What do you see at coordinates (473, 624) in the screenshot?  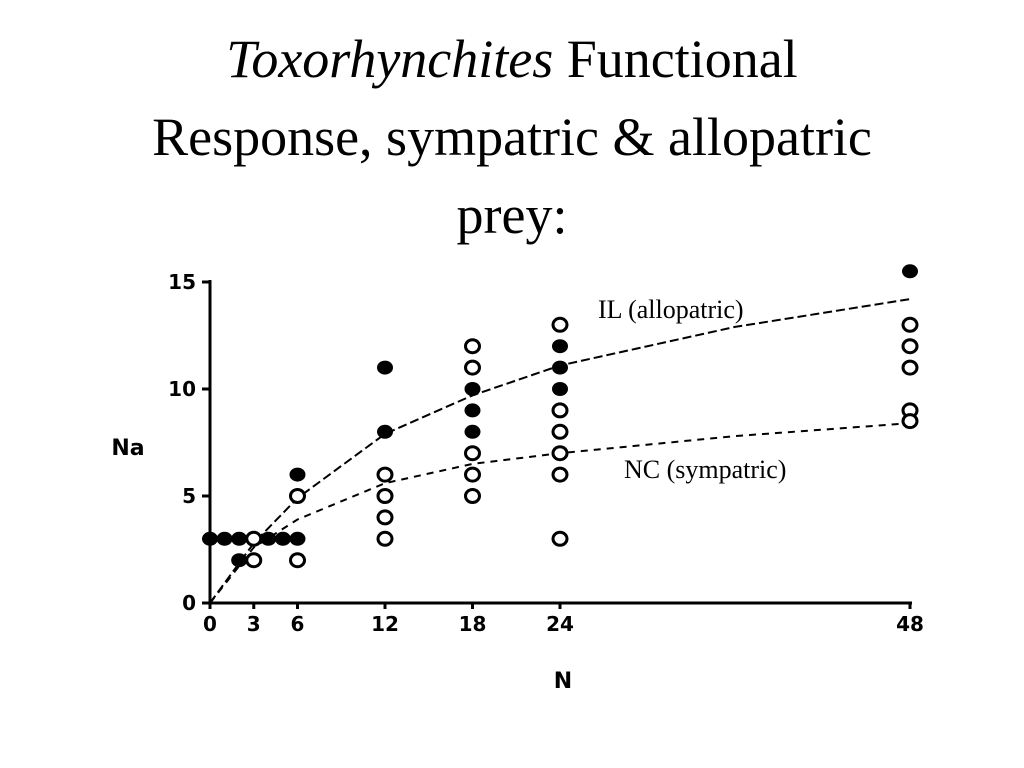 I see `x-tick-label: 18` at bounding box center [473, 624].